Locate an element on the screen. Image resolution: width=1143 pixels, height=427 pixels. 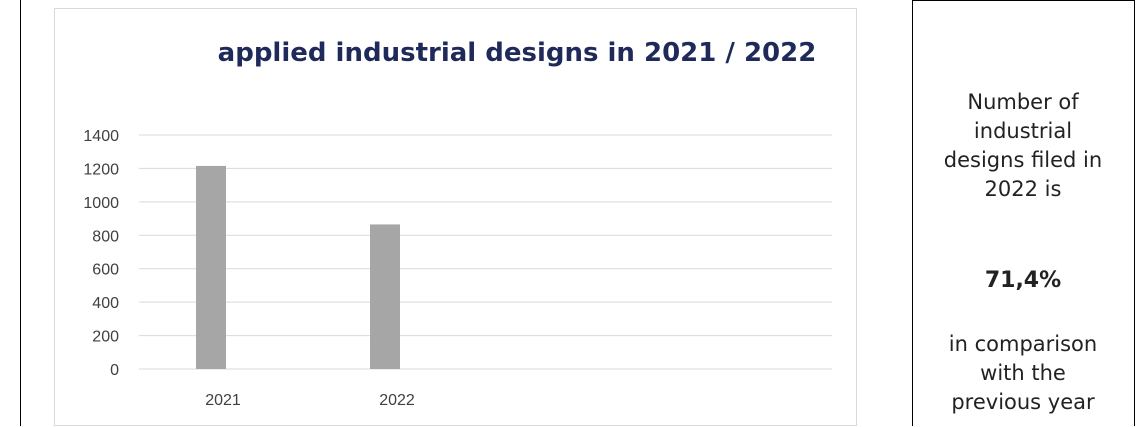
y-tick-label: 1400 is located at coordinates (101, 136).